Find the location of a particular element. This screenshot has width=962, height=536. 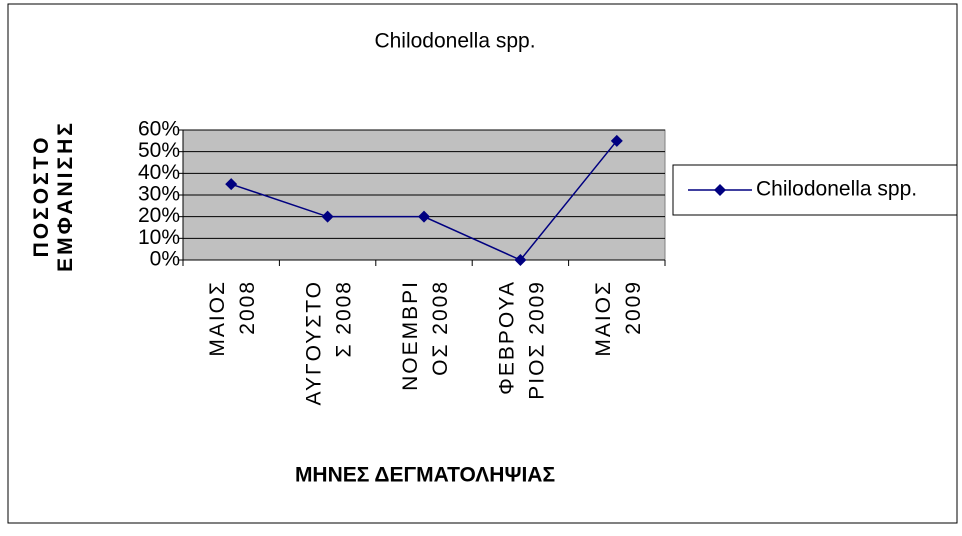

x-tick-label: ΜΑΙΟΣ 2009 is located at coordinates (617, 318).